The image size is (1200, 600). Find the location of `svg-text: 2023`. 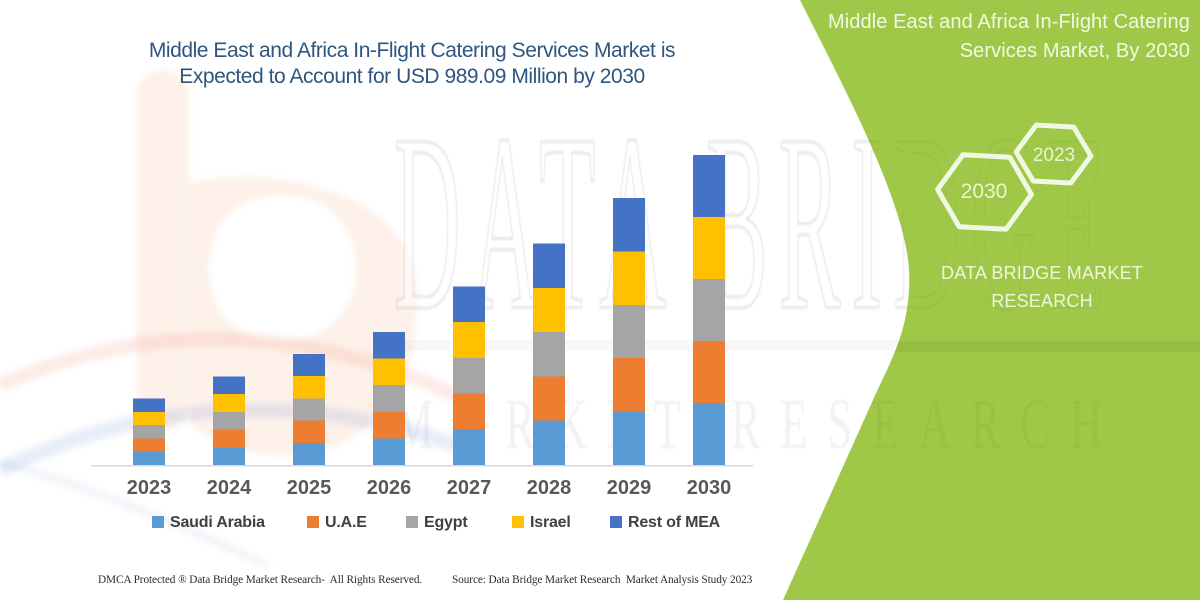

svg-text: 2023 is located at coordinates (1054, 155).